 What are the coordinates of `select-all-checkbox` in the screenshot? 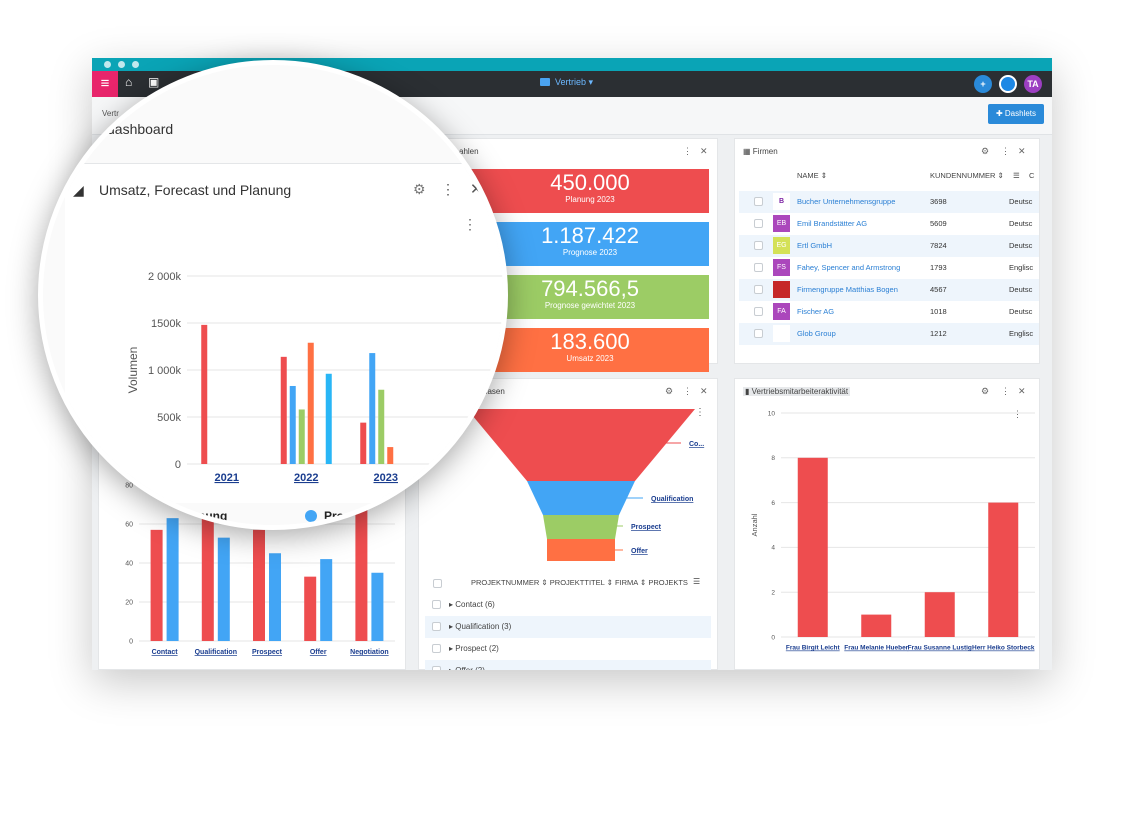 It's located at (437, 583).